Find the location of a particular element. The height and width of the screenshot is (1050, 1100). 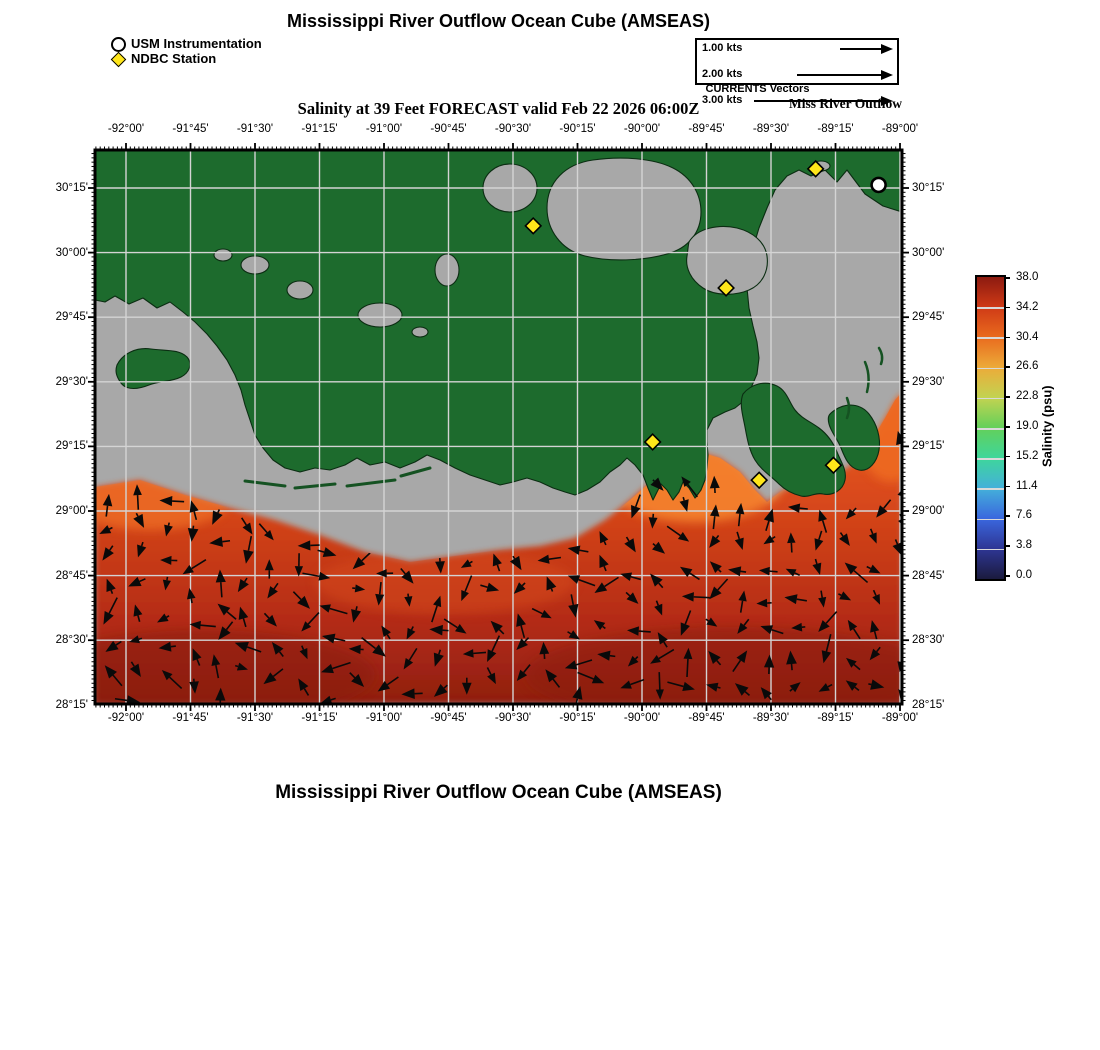

lon-tick-label: -90°30' is located at coordinates (513, 718).